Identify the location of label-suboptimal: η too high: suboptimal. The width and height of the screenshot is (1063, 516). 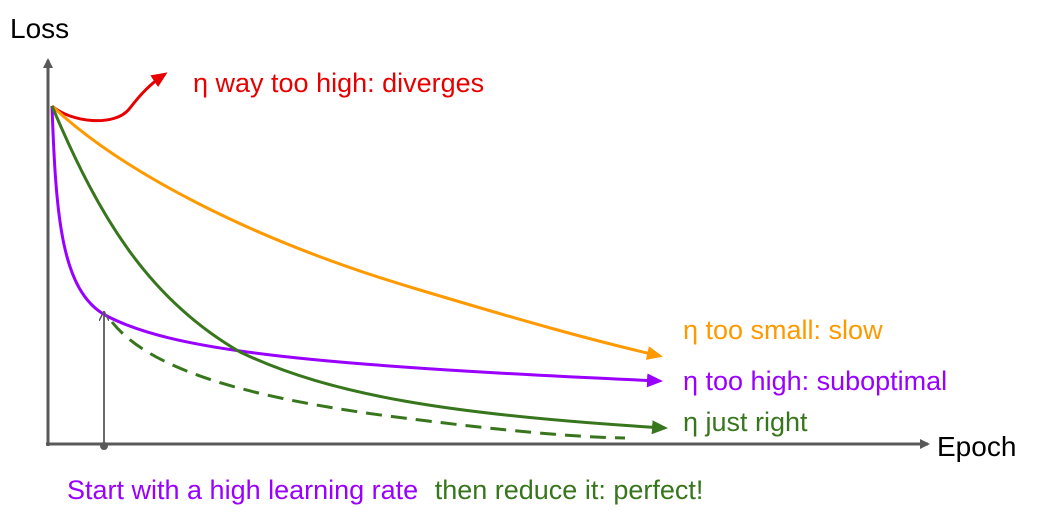
(815, 381).